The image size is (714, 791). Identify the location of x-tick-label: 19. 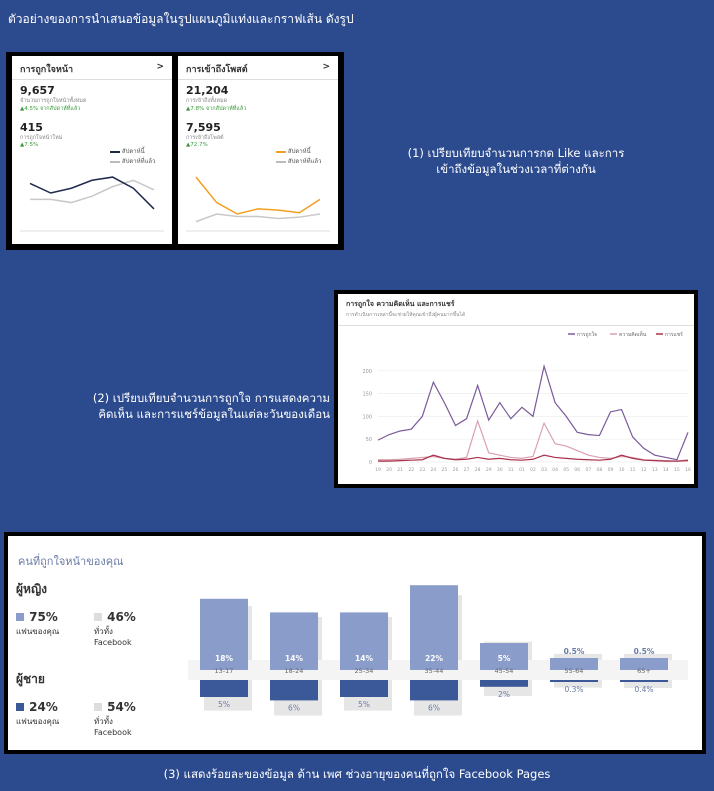
(378, 470).